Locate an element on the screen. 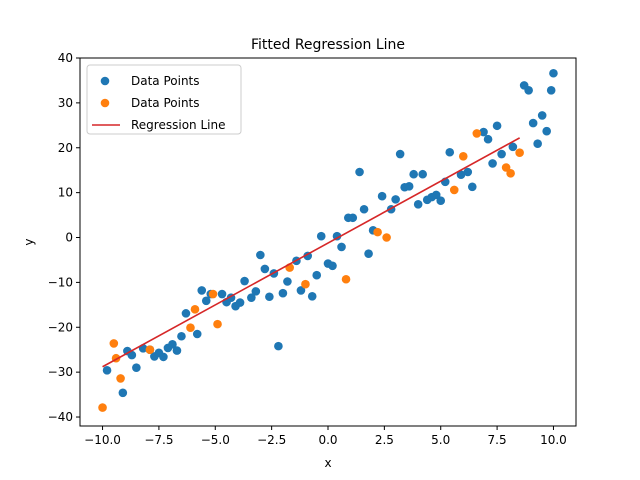  x-axis-label: x is located at coordinates (327, 463).